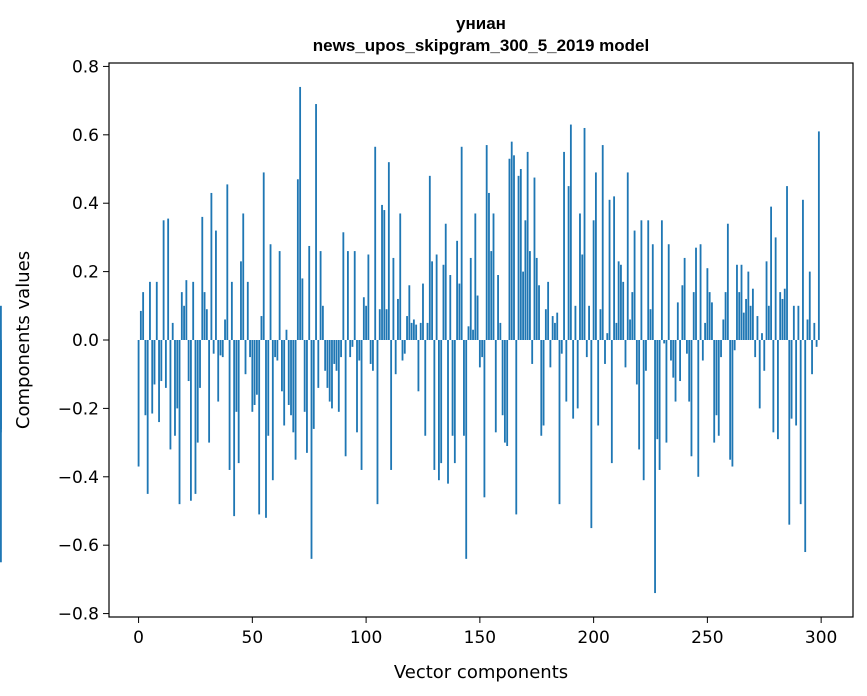 This screenshot has height=696, width=867. What do you see at coordinates (593, 638) in the screenshot?
I see `x-tick-label: 200` at bounding box center [593, 638].